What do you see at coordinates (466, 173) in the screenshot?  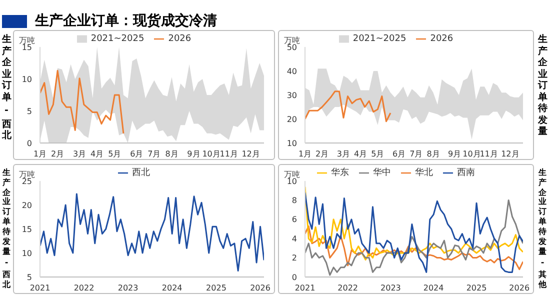 I see `legend-label: 西南` at bounding box center [466, 173].